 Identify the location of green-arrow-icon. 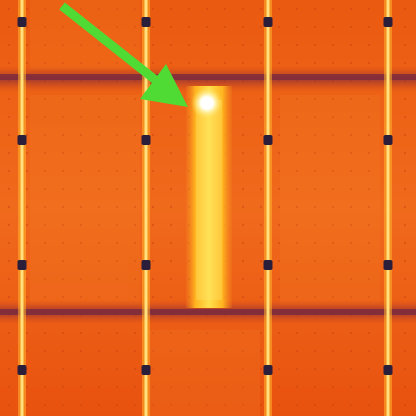
(123, 54).